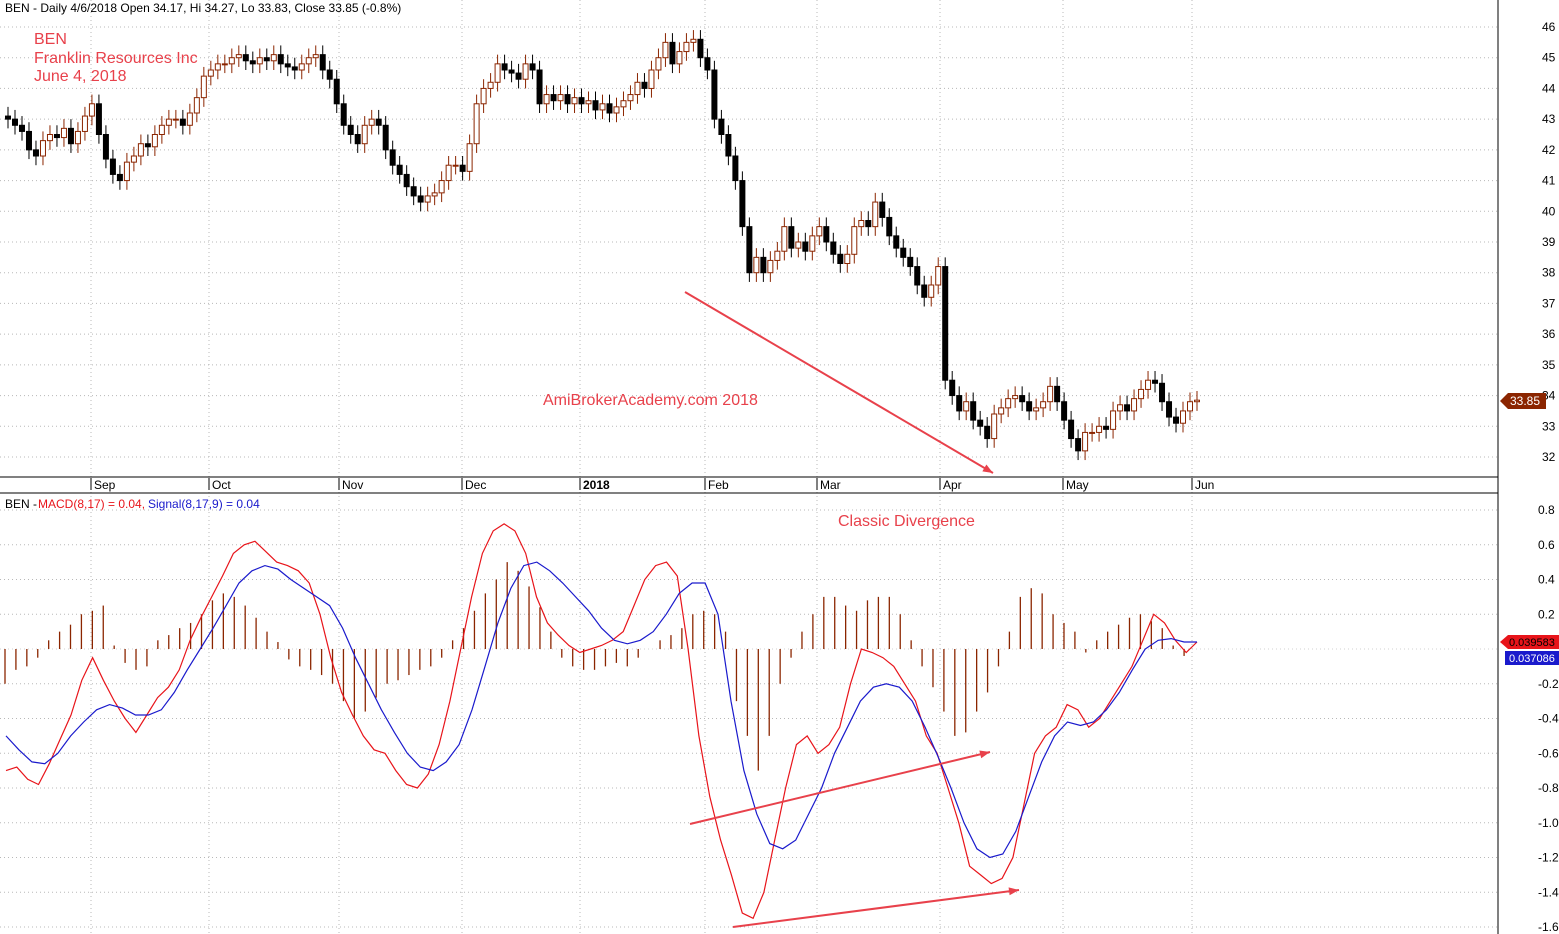 The image size is (1559, 934). Describe the element at coordinates (1549, 150) in the screenshot. I see `price-tick-label: 42` at that location.